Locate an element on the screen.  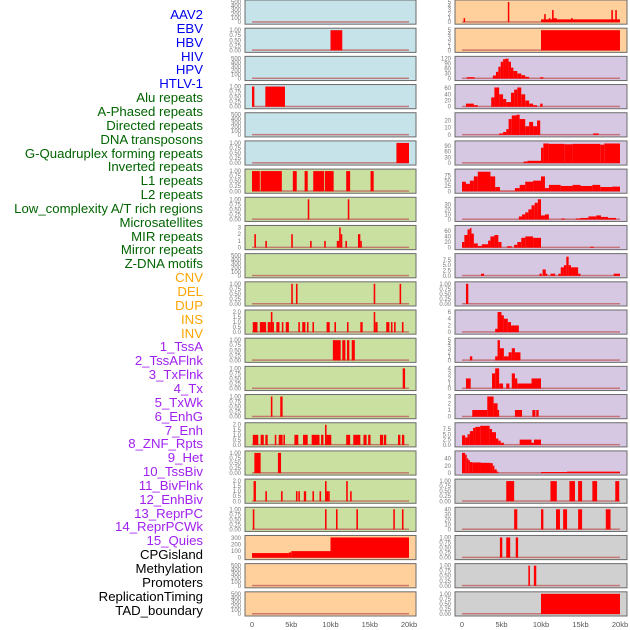
y-tick-label: 10 is located at coordinates (447, 215).